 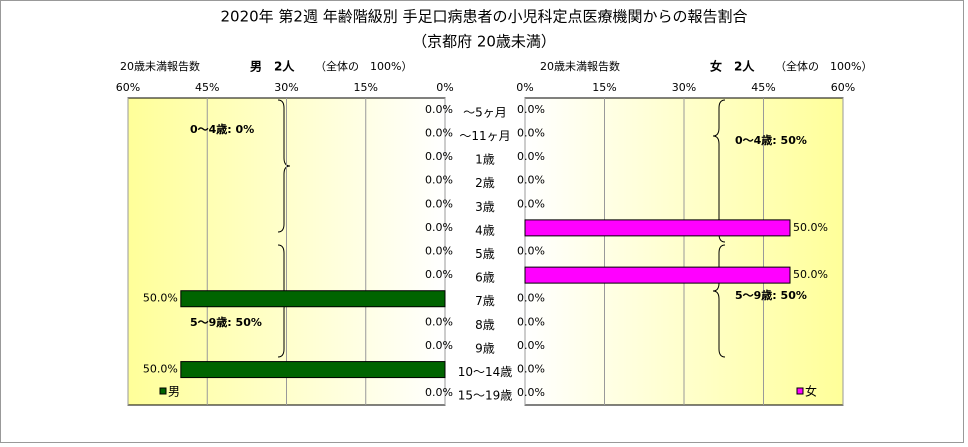 What do you see at coordinates (485, 230) in the screenshot?
I see `category-label: 4歳` at bounding box center [485, 230].